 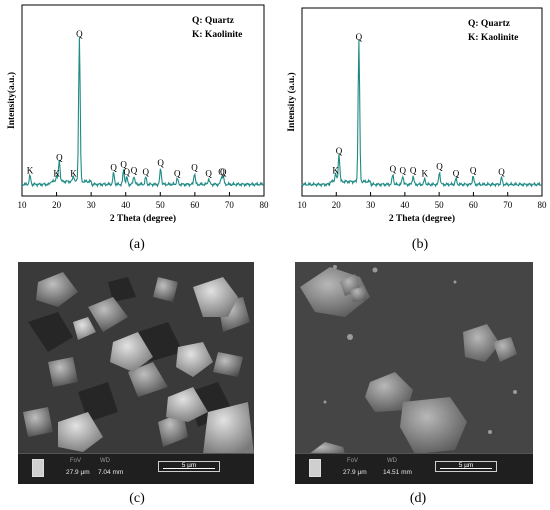 What do you see at coordinates (111, 472) in the screenshot?
I see `wd-value: 7.04 mm` at bounding box center [111, 472].